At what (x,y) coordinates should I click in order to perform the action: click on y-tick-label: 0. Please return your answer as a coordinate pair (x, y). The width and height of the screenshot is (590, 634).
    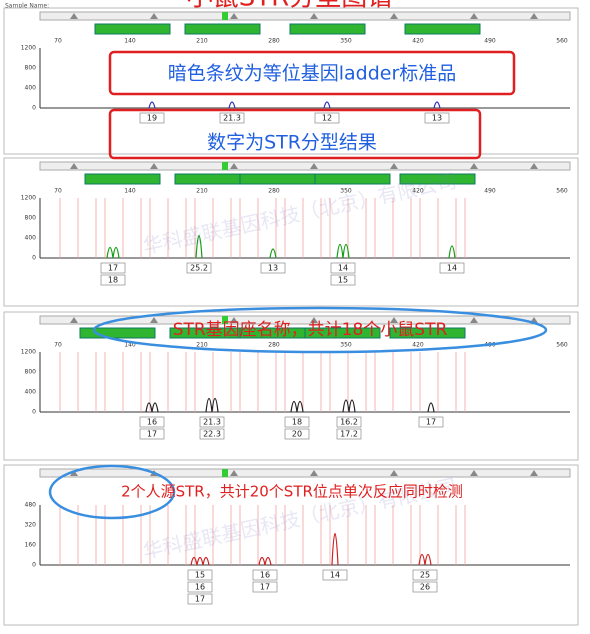
    Looking at the image, I should click on (34, 258).